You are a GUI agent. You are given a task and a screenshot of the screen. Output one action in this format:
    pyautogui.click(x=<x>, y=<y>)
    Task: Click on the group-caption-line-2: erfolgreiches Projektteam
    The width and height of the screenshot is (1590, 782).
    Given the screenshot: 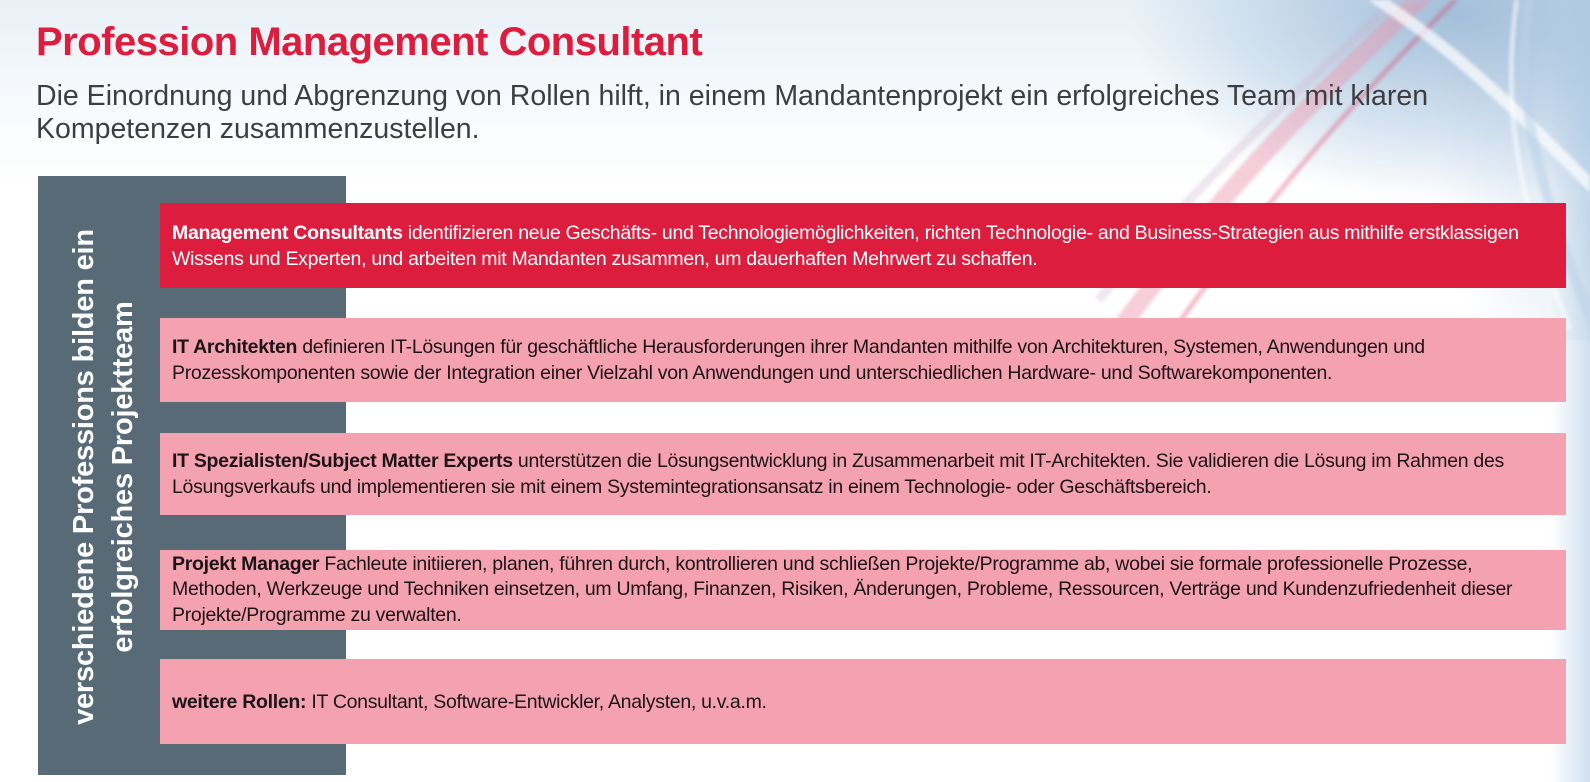 What is the action you would take?
    pyautogui.click(x=123, y=477)
    